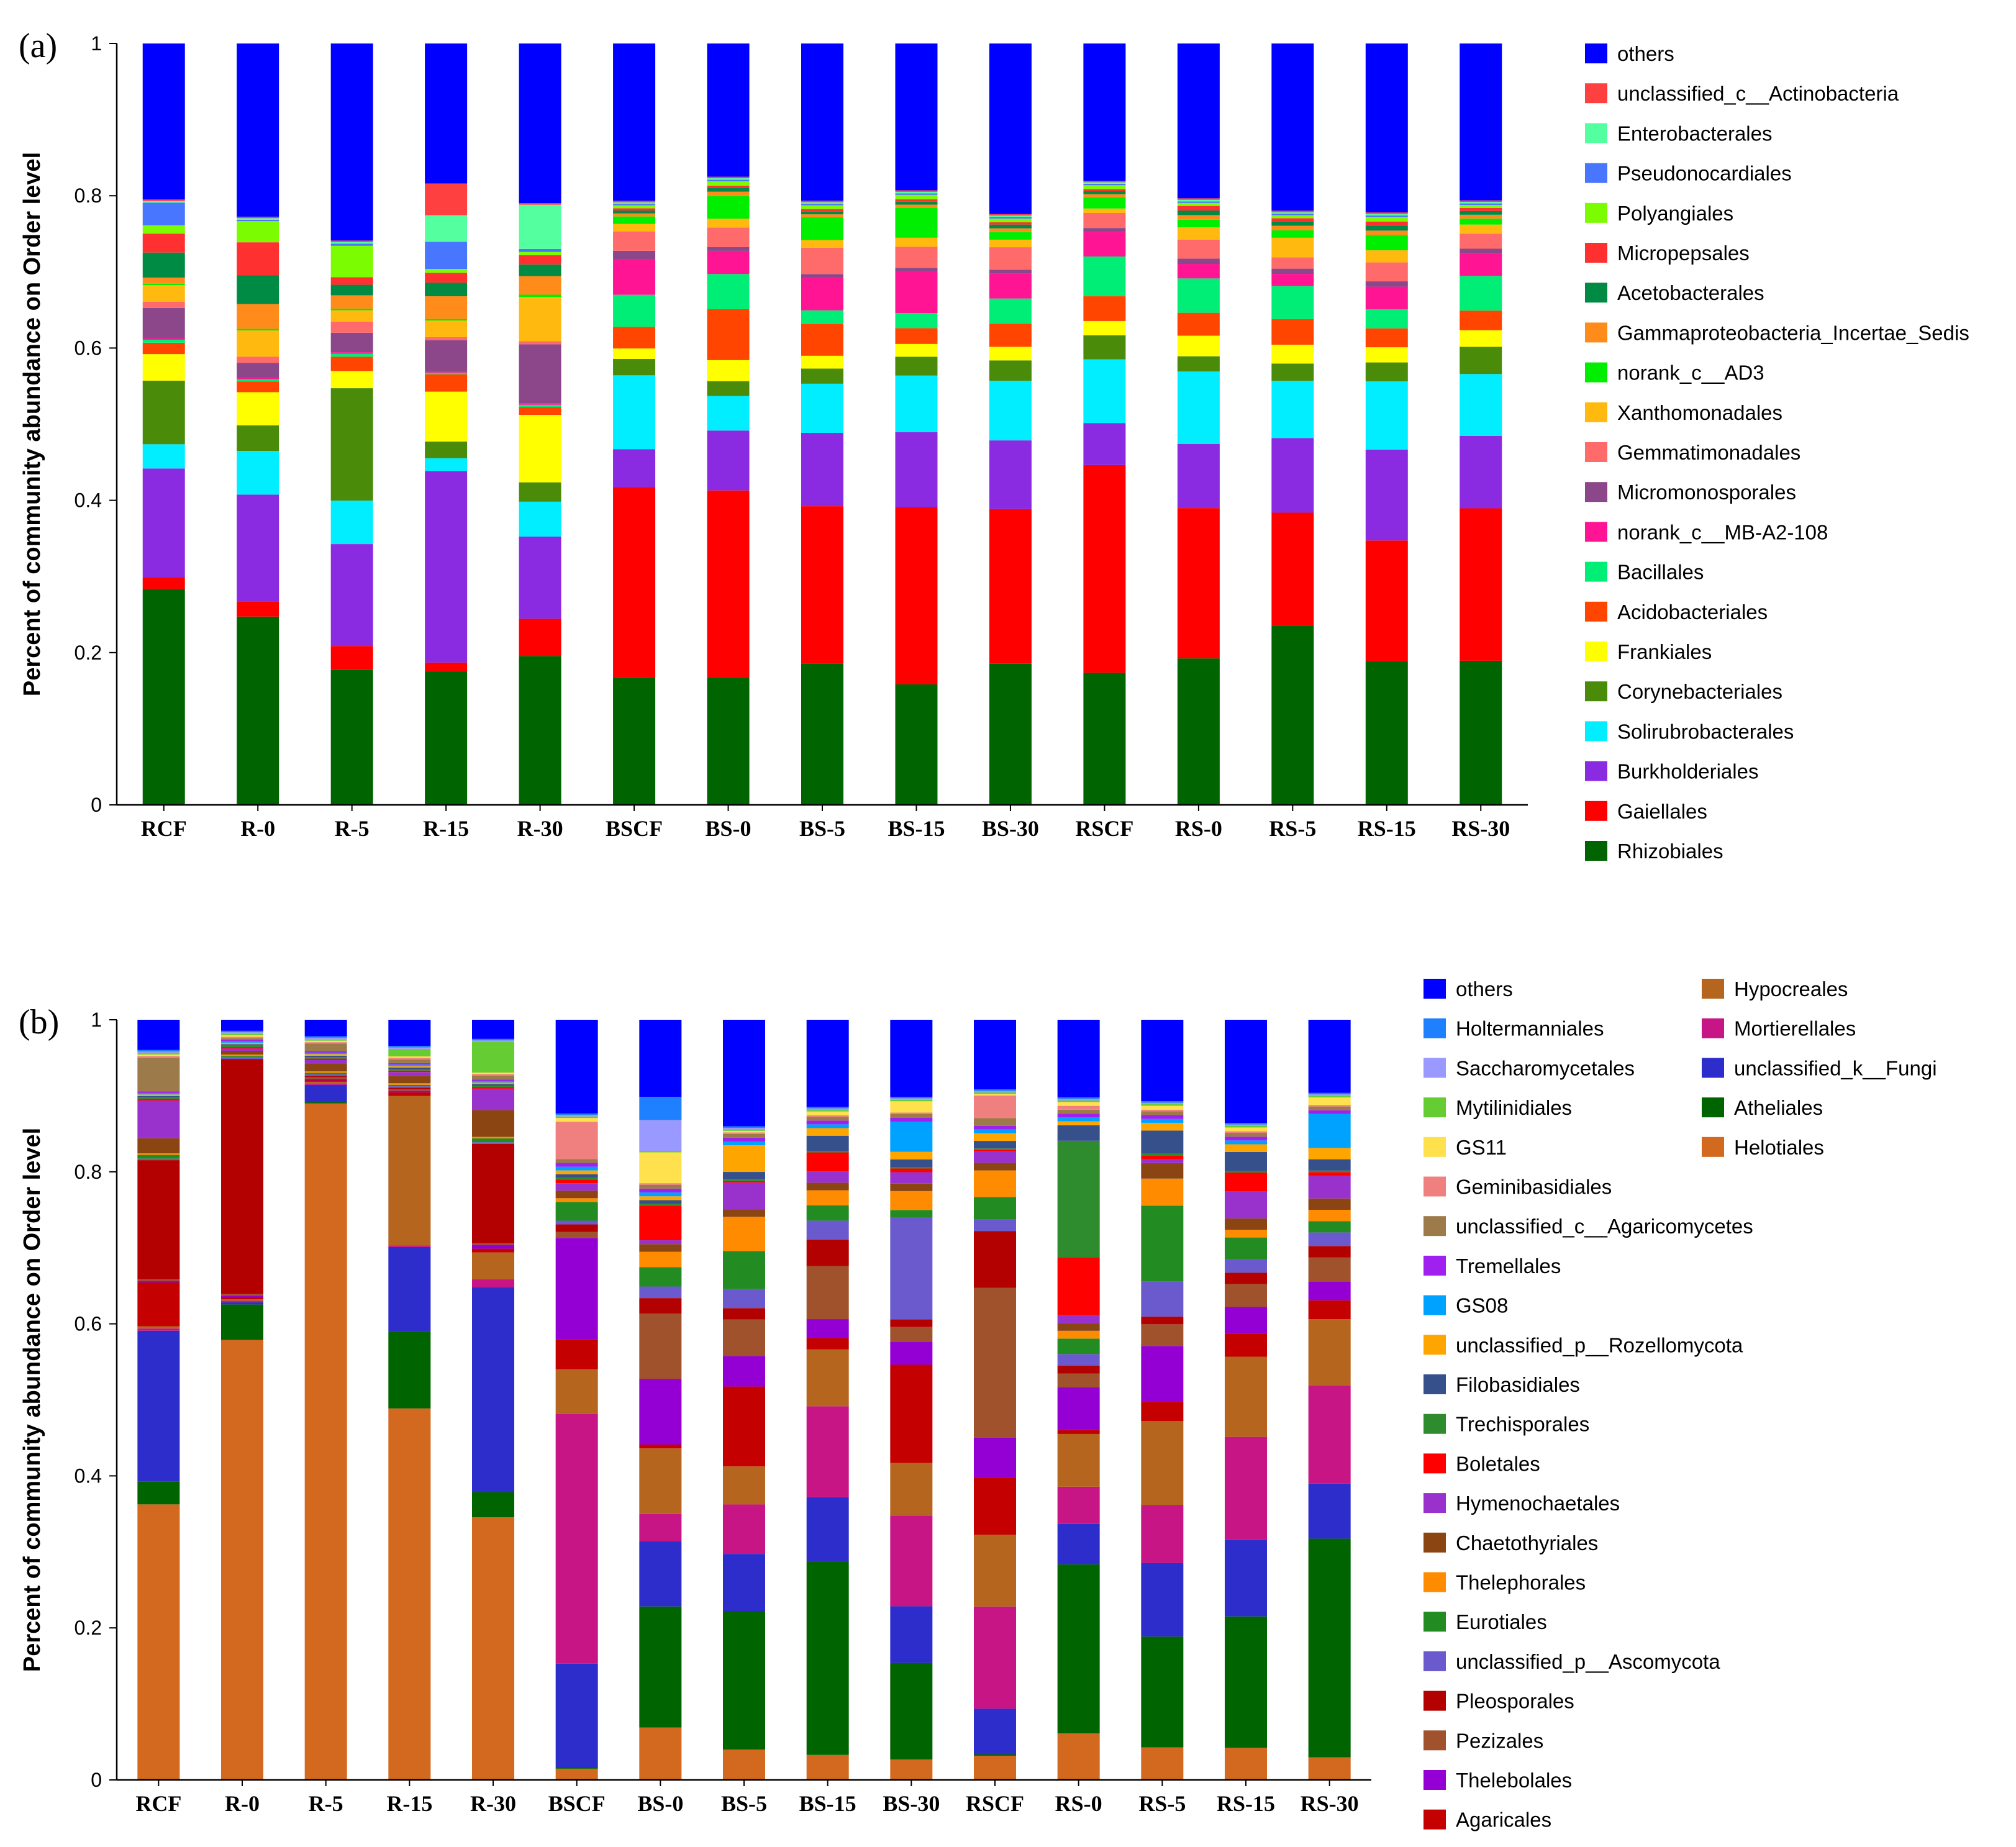  Describe the element at coordinates (1104, 184) in the screenshot. I see `bar-segment-pseudonocardiales-rscf` at that location.